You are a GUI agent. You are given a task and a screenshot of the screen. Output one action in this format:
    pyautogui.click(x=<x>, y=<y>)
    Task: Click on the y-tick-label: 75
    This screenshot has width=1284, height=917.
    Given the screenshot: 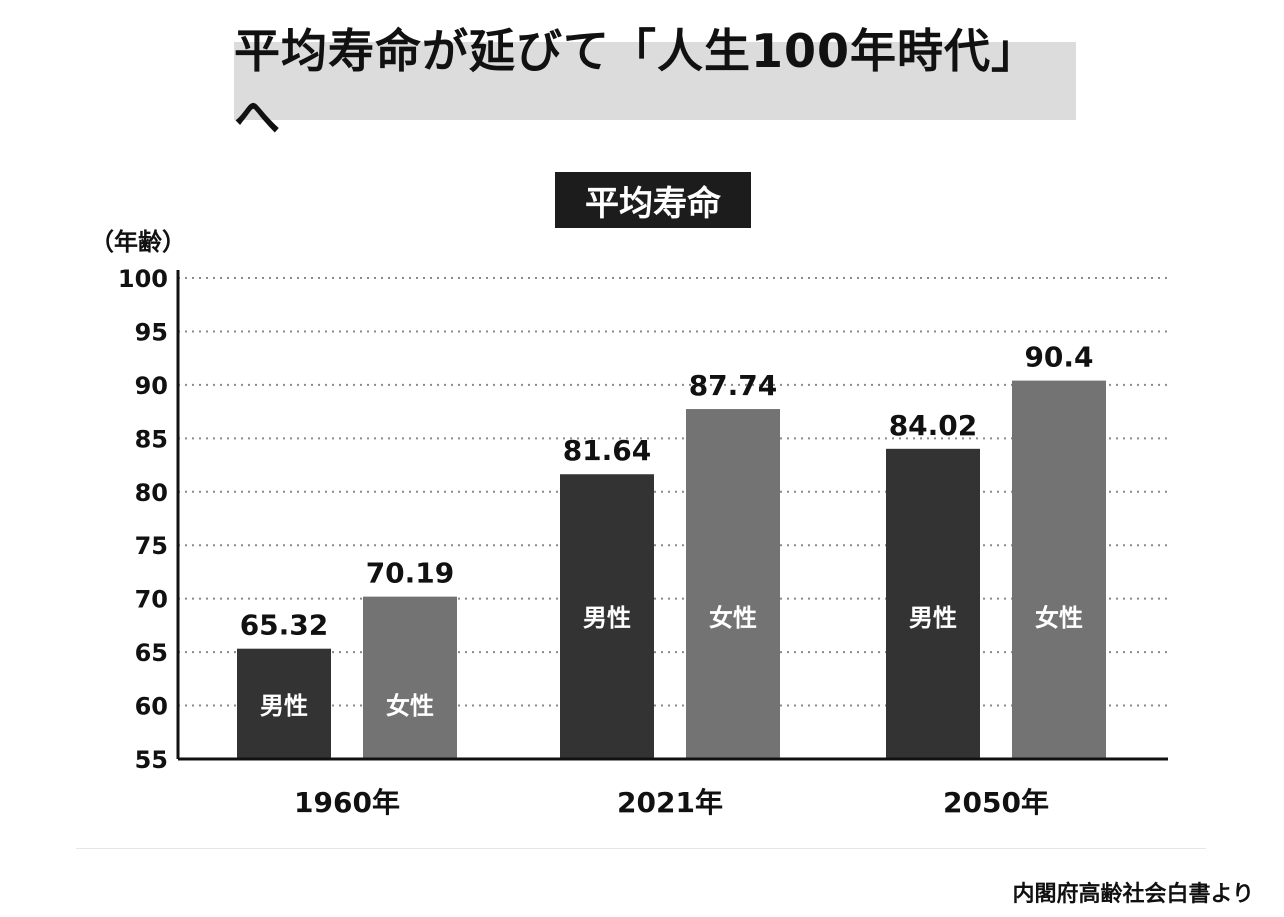 What is the action you would take?
    pyautogui.click(x=151, y=546)
    